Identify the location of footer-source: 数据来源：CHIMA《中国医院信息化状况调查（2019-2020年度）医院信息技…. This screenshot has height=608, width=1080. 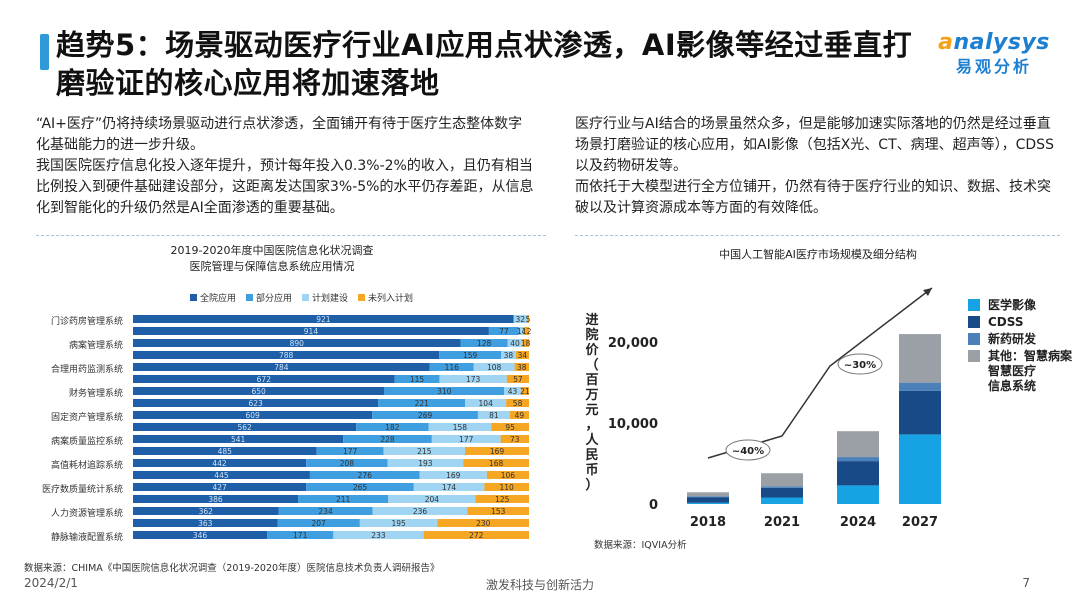
(232, 568).